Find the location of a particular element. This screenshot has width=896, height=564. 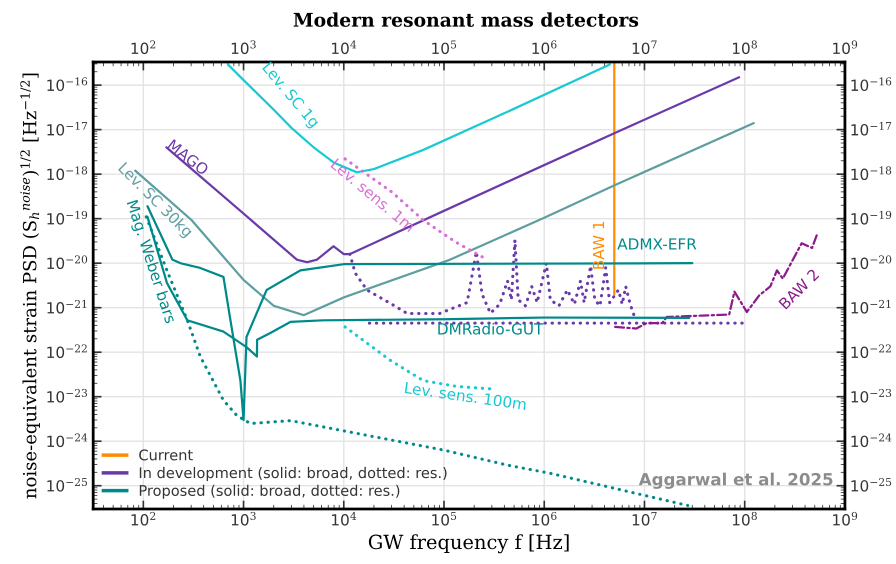

annotation: ADMX-EFR is located at coordinates (656, 244).